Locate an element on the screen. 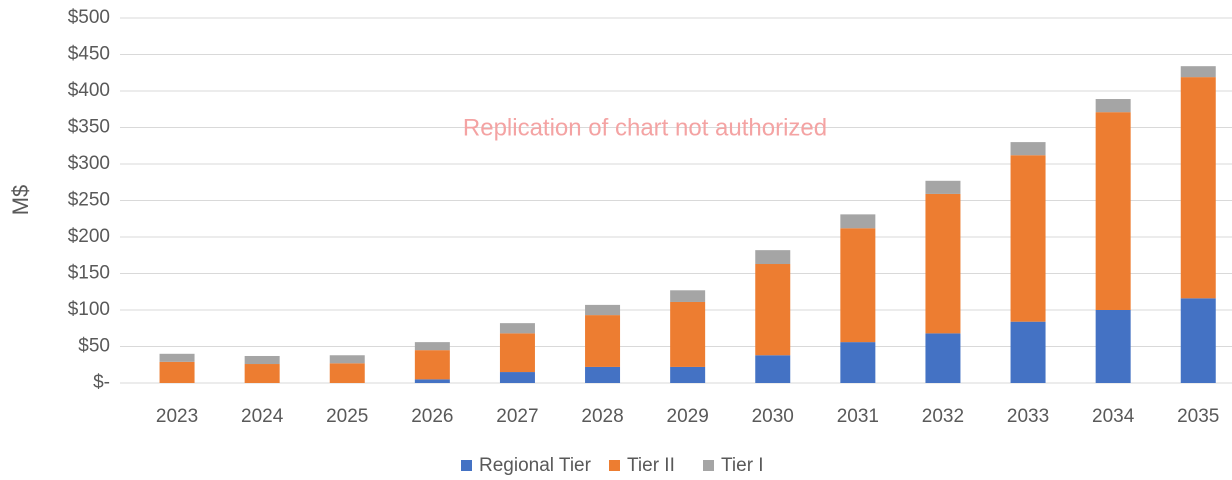 The width and height of the screenshot is (1232, 480). y-tick-label: $200 is located at coordinates (89, 236).